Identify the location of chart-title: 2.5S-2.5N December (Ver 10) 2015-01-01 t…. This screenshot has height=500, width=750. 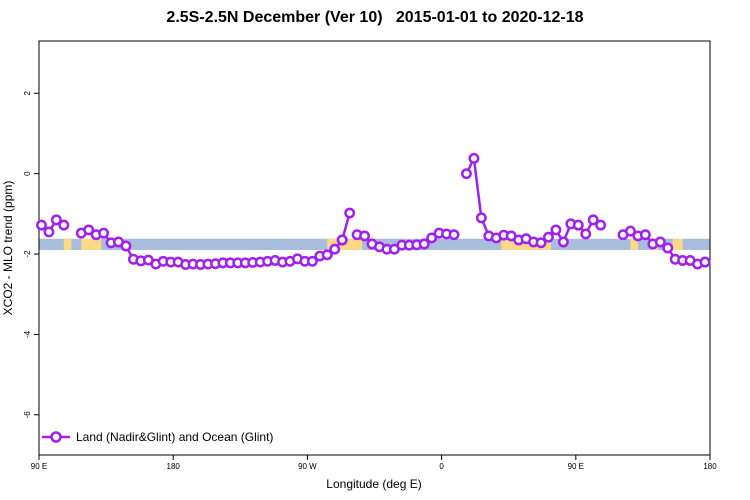
(375, 17).